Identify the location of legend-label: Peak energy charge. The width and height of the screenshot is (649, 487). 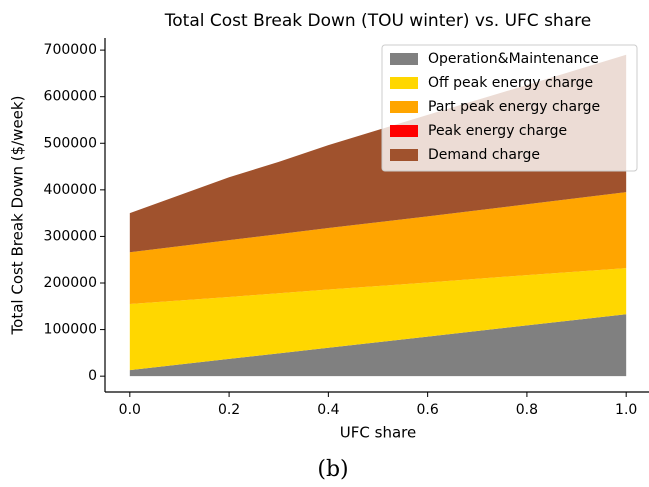
(497, 131).